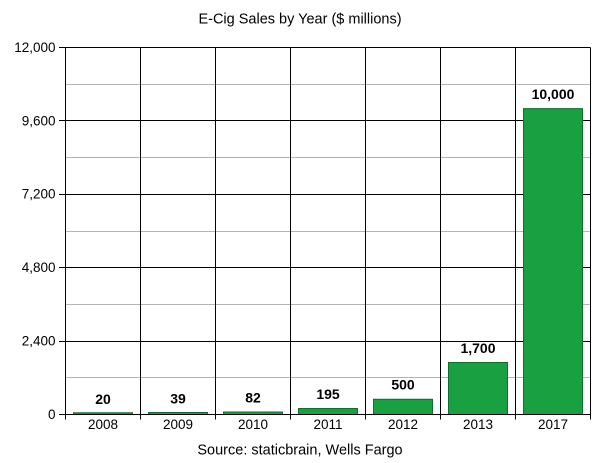  What do you see at coordinates (478, 424) in the screenshot?
I see `svg-text: 2013` at bounding box center [478, 424].